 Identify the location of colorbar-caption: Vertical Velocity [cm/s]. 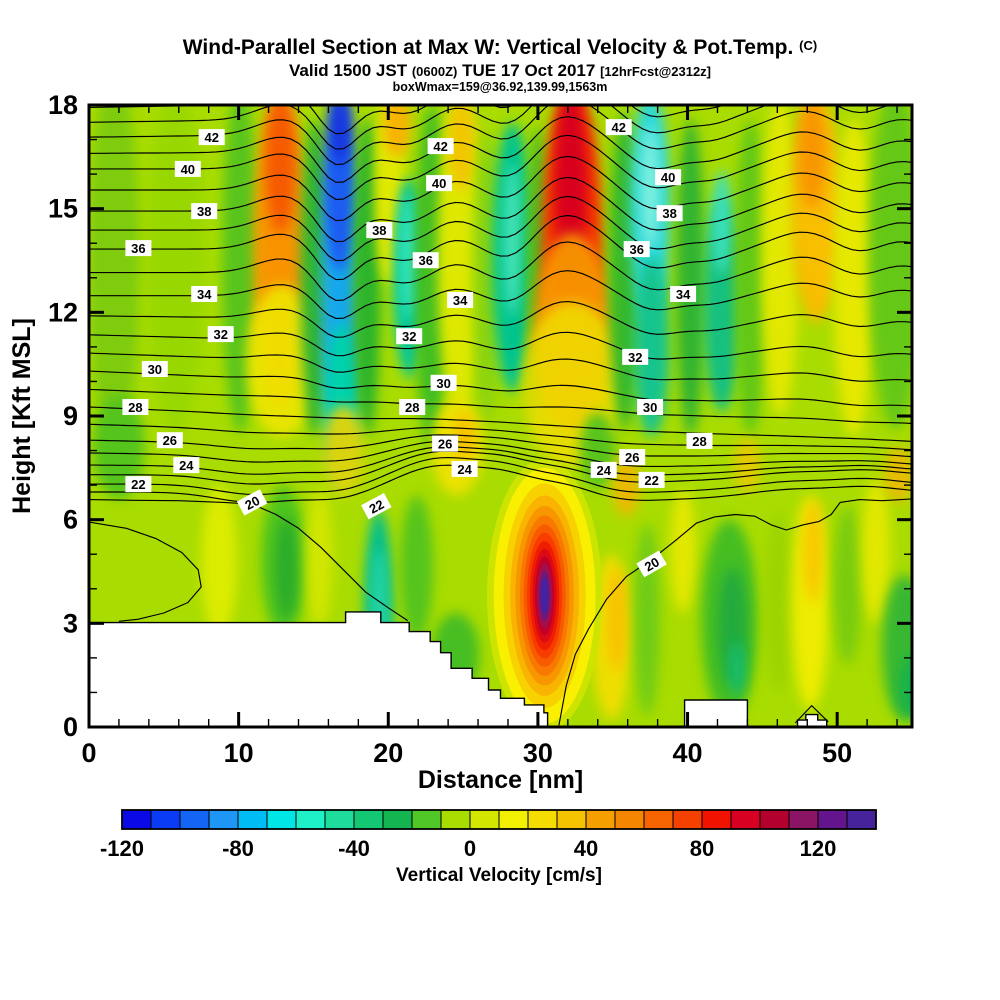
(499, 875).